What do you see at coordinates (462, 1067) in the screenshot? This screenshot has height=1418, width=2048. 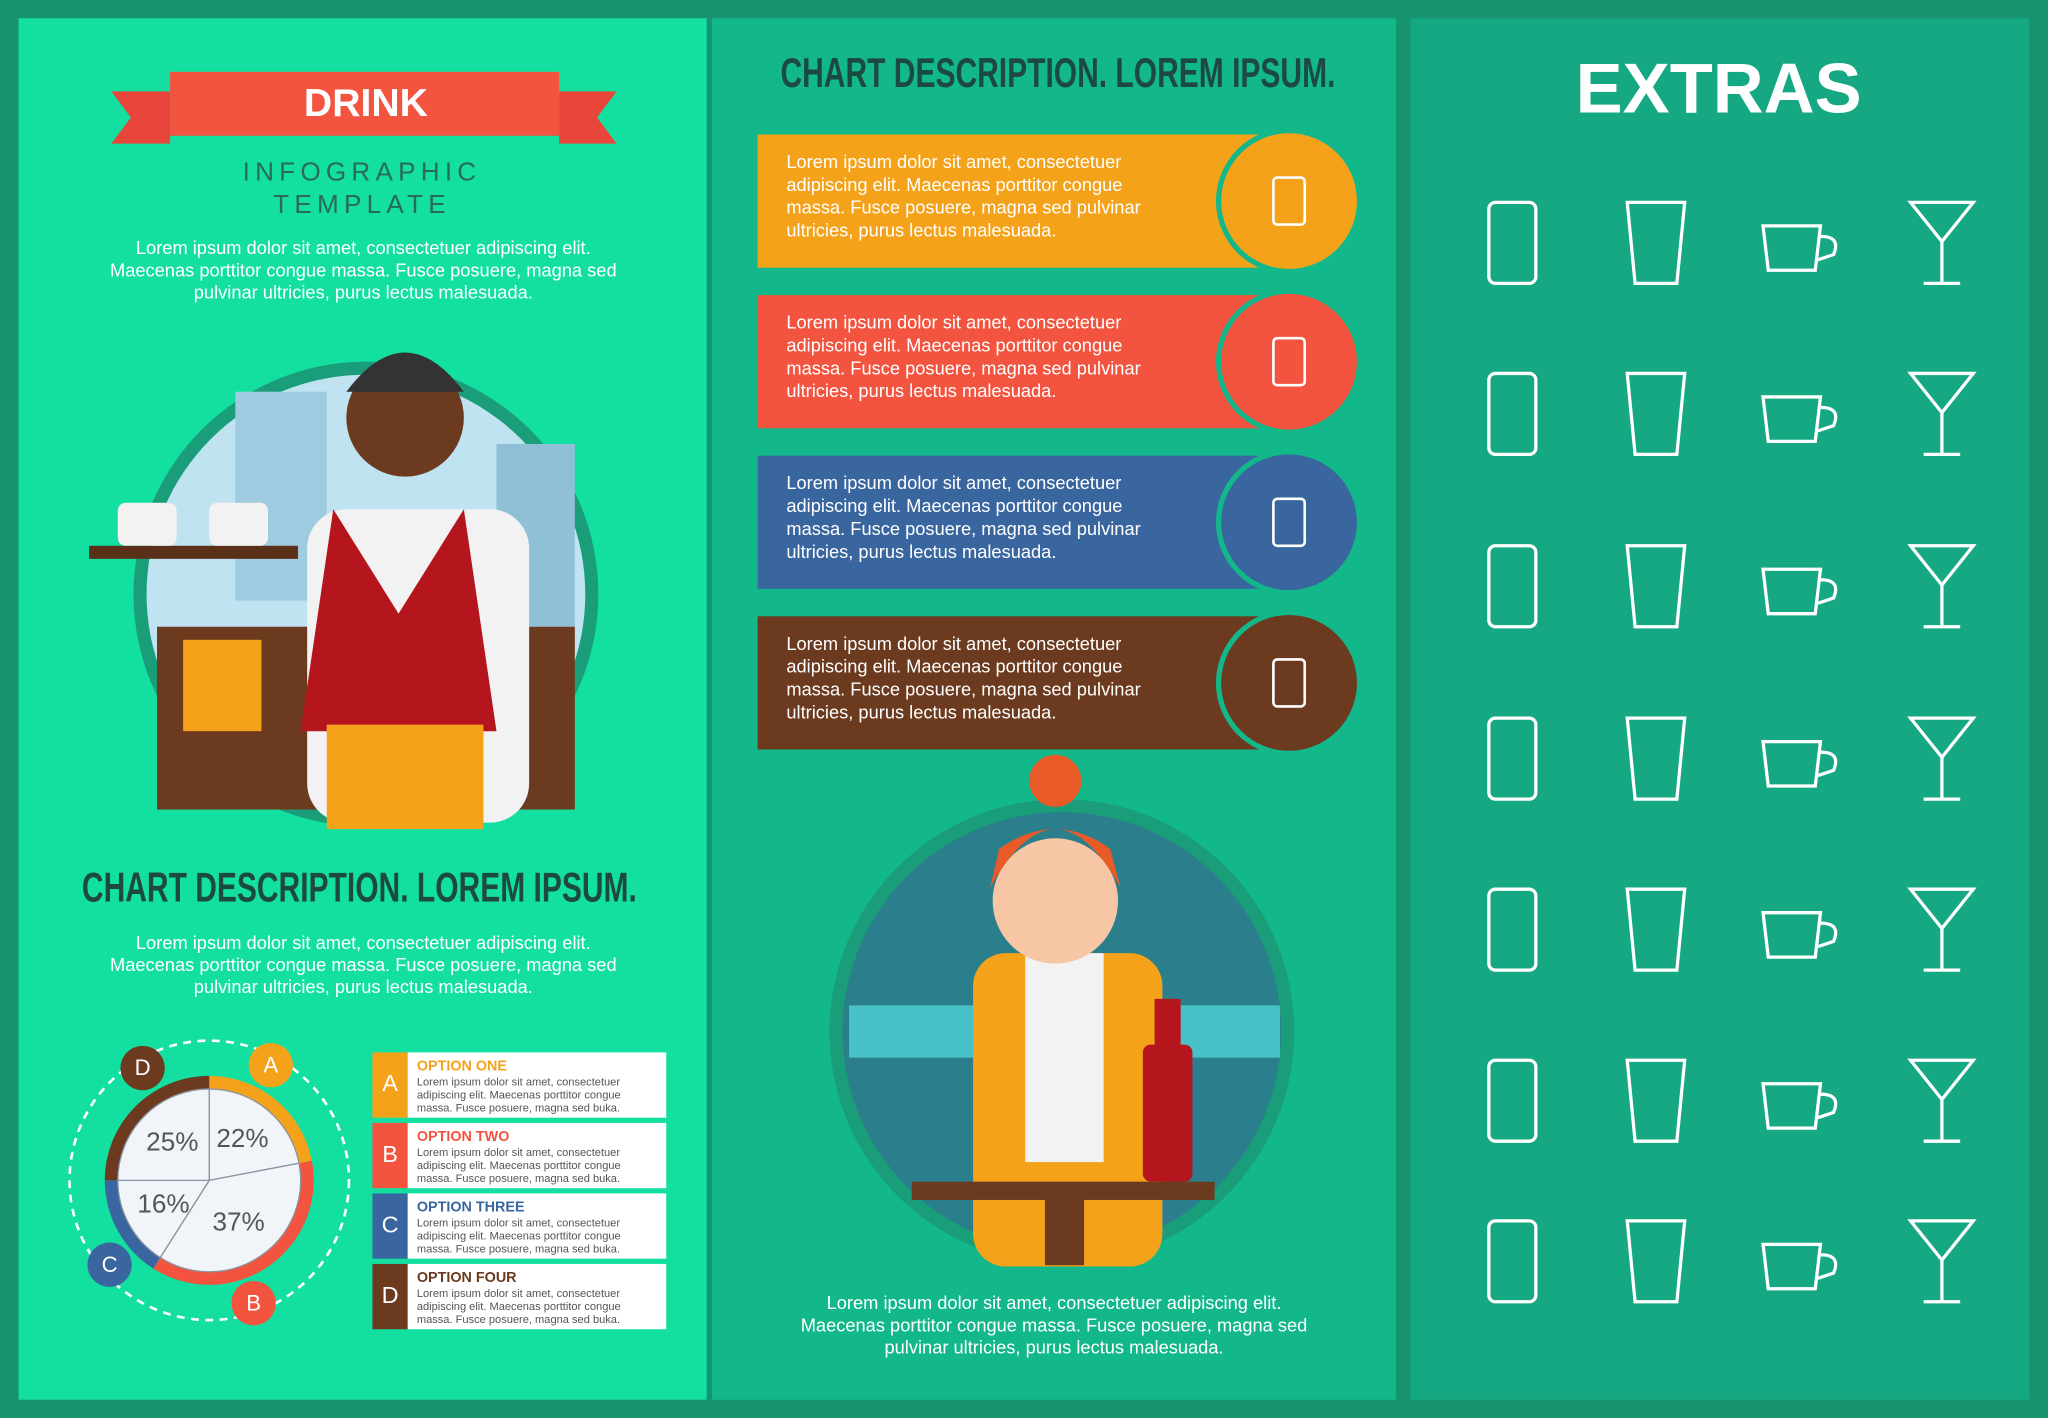 I see `option-title: OPTION ONE` at bounding box center [462, 1067].